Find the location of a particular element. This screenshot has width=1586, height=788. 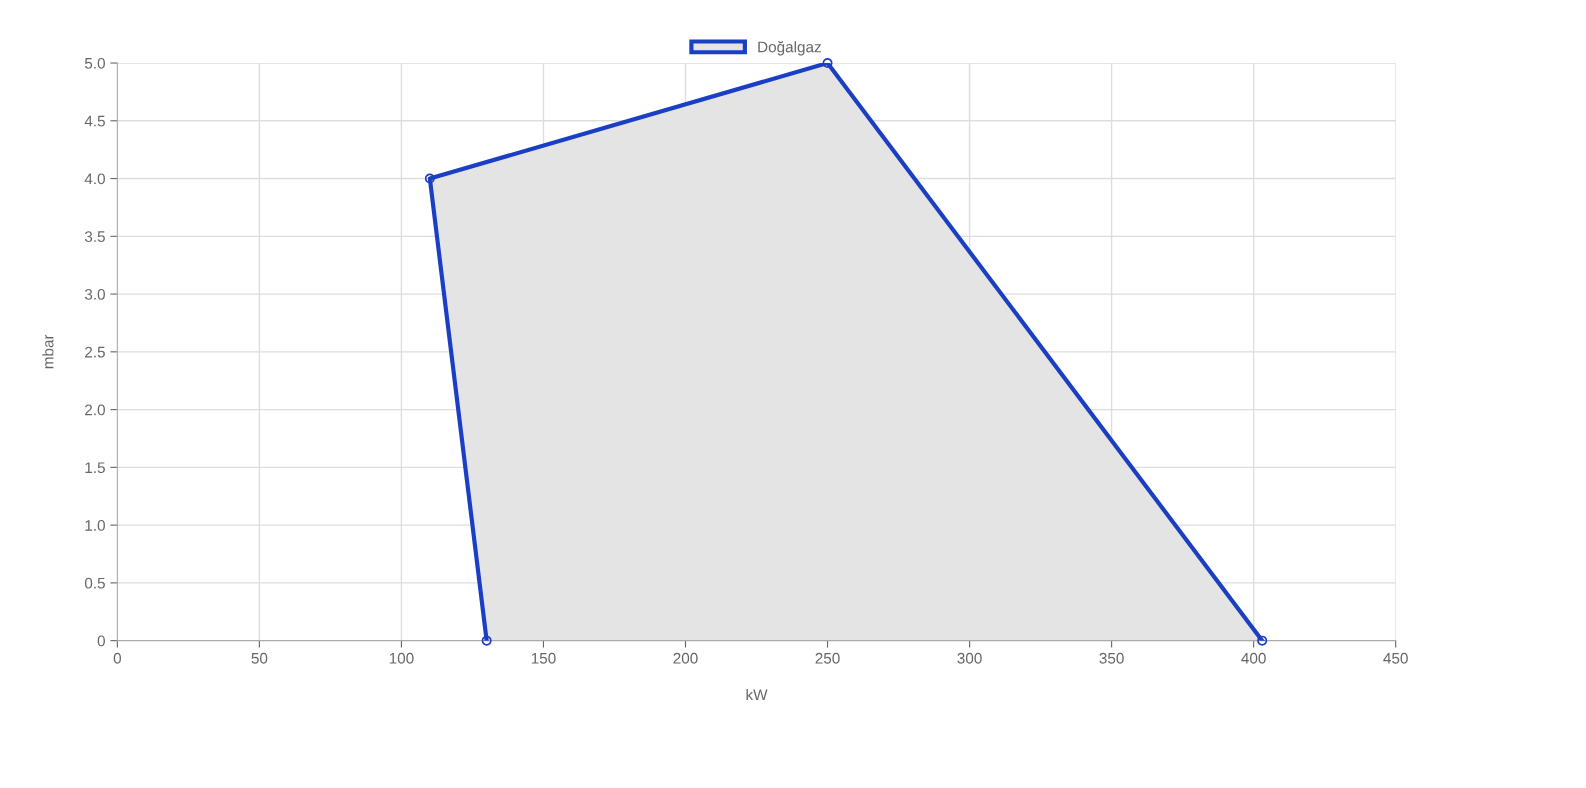

y-tick-label: 1.0 is located at coordinates (95, 525).